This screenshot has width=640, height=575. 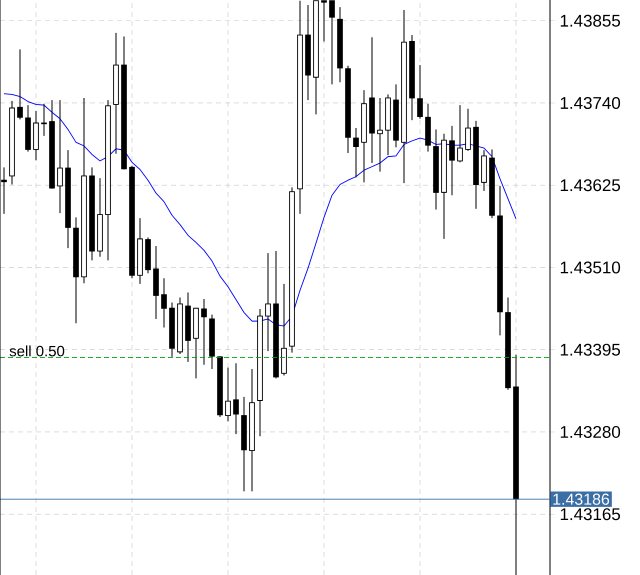 What do you see at coordinates (590, 20) in the screenshot?
I see `y-tick-label: 1.43855` at bounding box center [590, 20].